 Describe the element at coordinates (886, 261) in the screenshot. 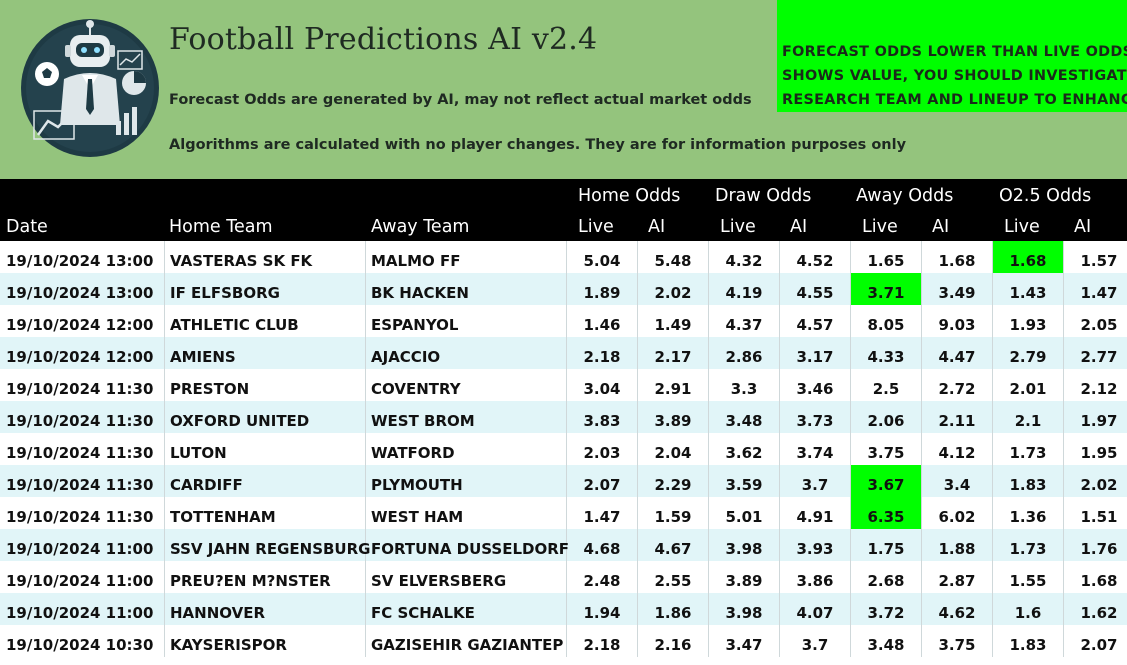

I see `cell-away-live: 1.65` at that location.